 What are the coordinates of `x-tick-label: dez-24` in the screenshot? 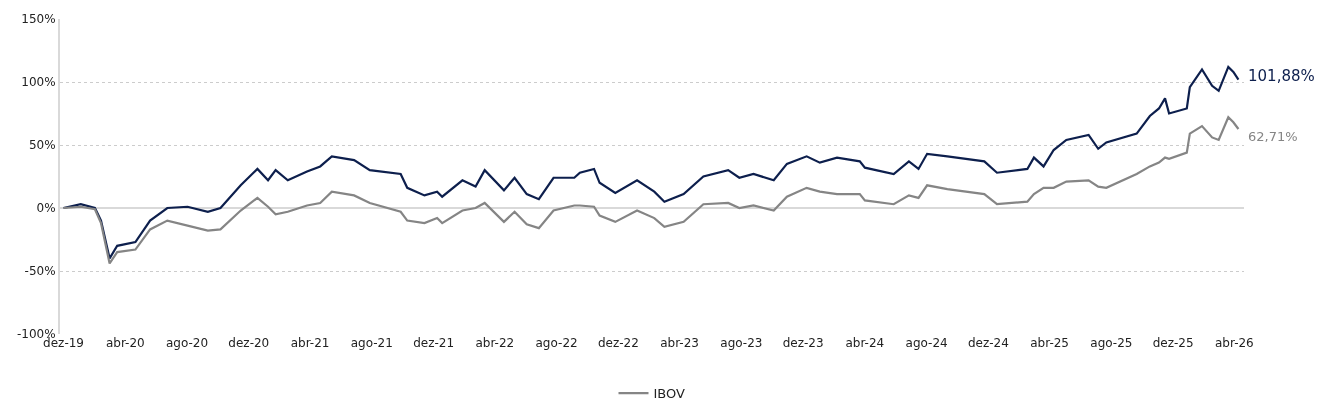 It's located at (988, 343).